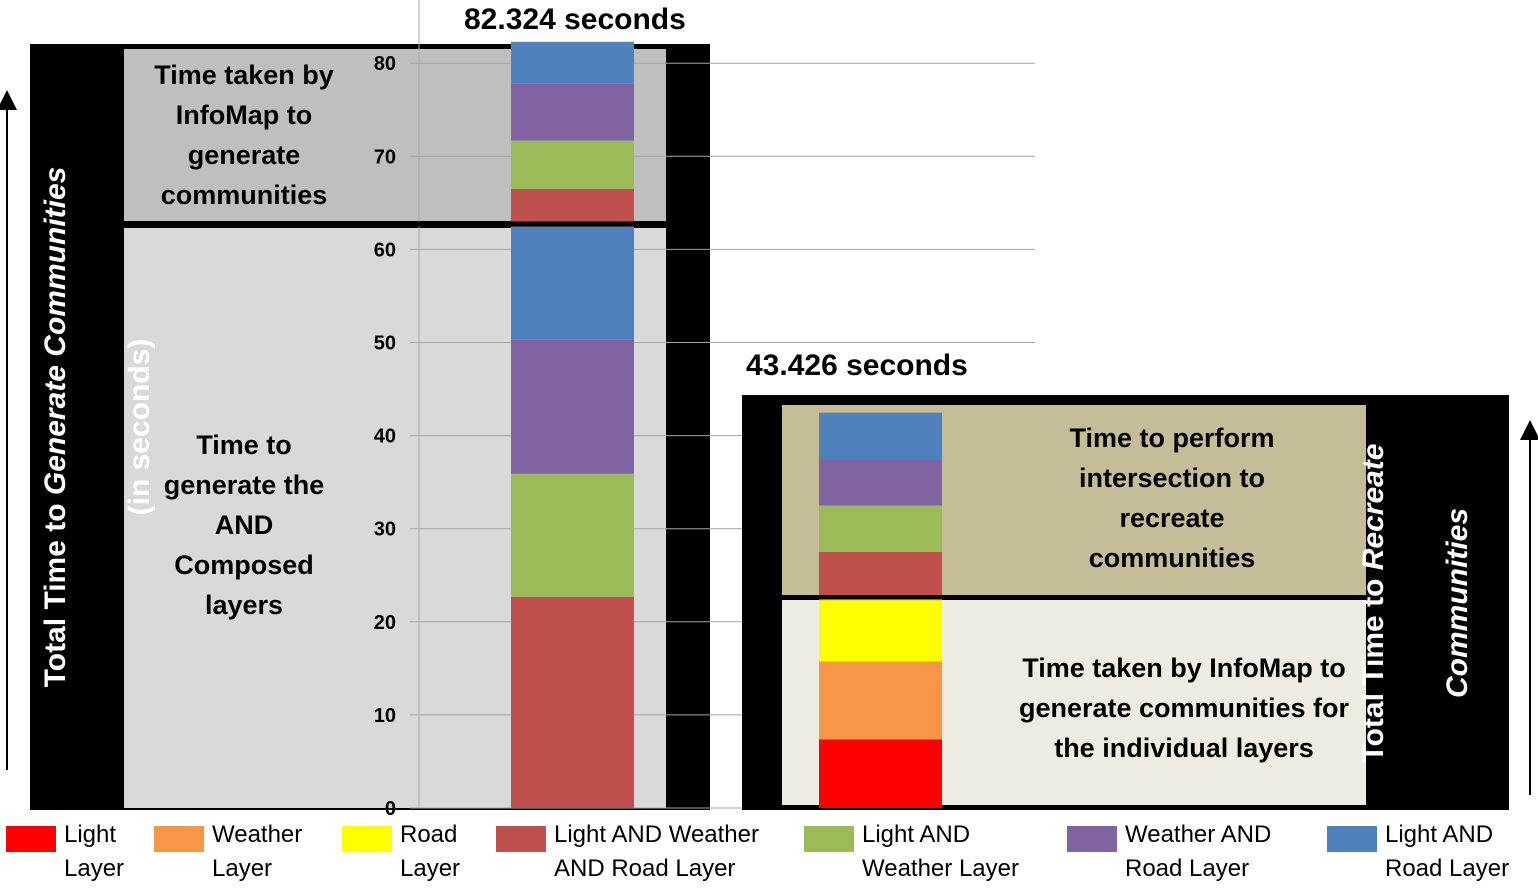 Image resolution: width=1538 pixels, height=890 pixels. Describe the element at coordinates (257, 851) in the screenshot. I see `legend-label: Weather Layer` at that location.